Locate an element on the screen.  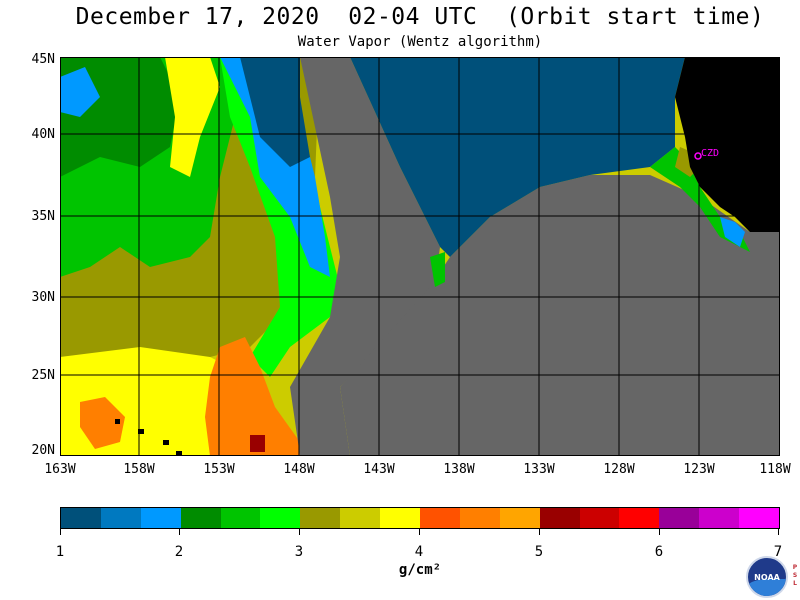
psl-letter: L is located at coordinates (795, 583).